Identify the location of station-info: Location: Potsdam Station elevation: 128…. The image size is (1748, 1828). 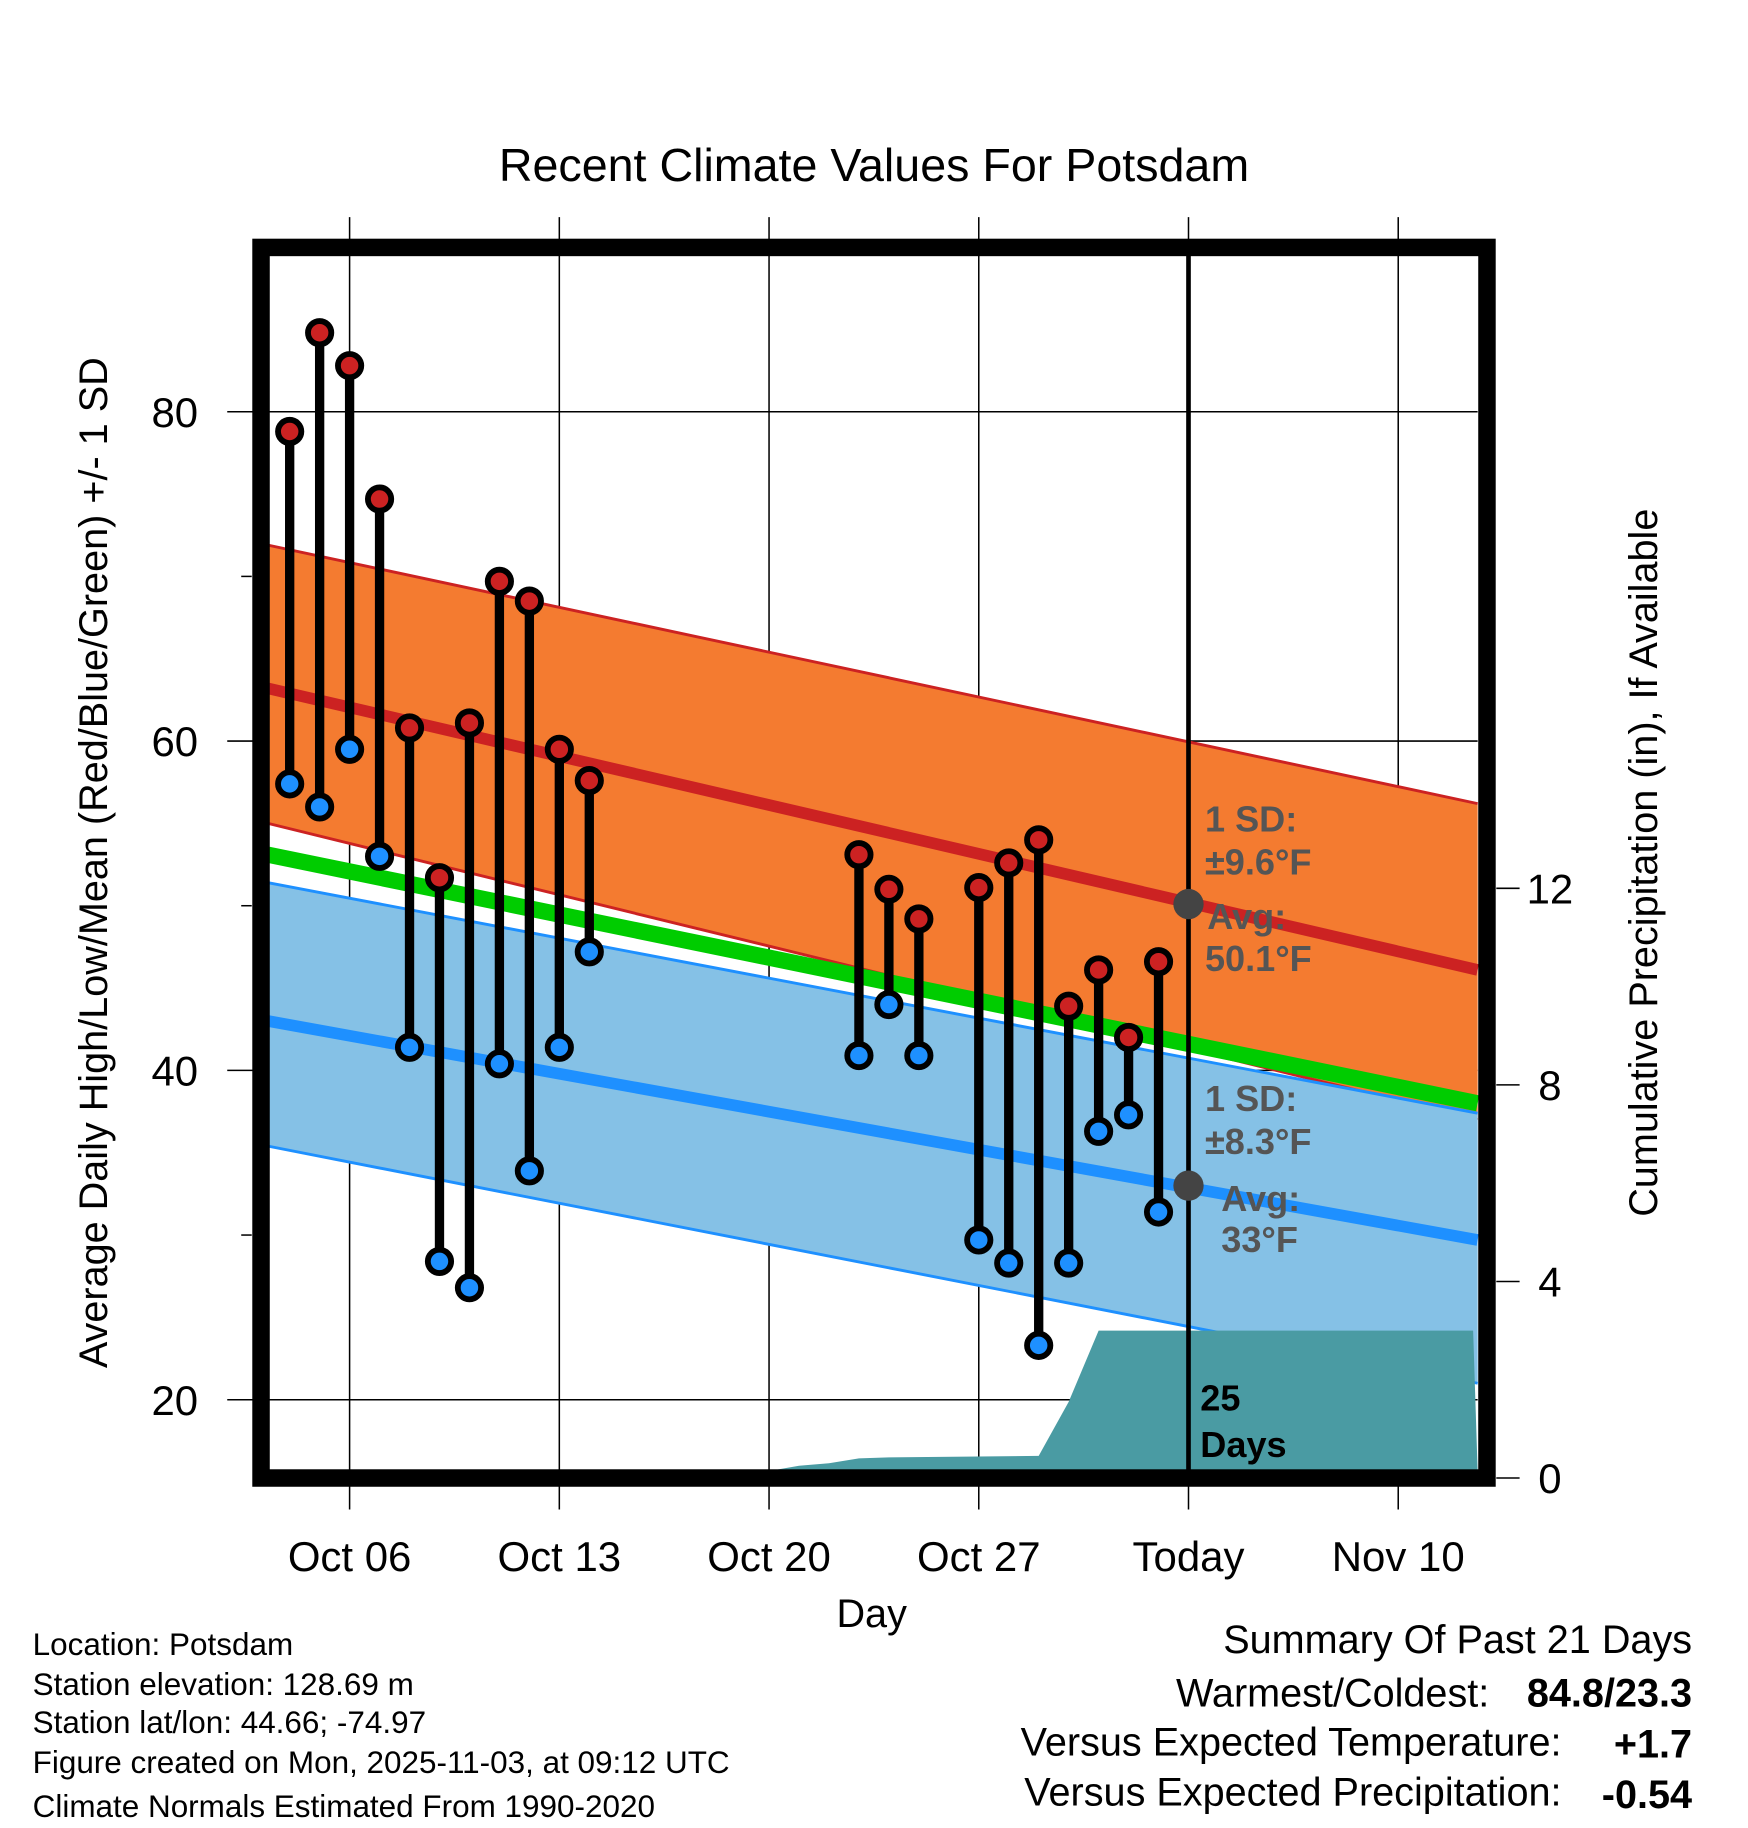
(381, 1725).